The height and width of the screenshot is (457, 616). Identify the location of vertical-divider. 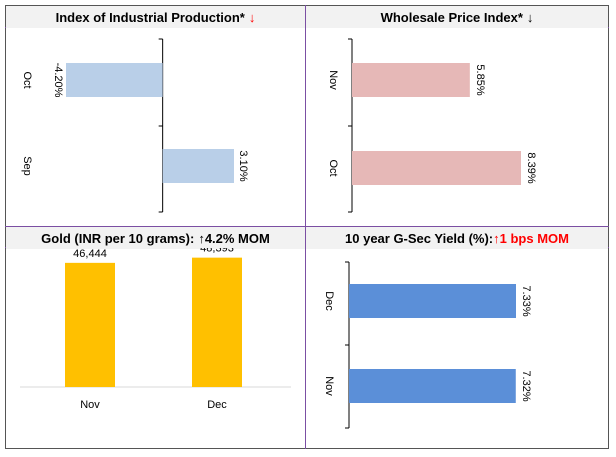
(305, 227).